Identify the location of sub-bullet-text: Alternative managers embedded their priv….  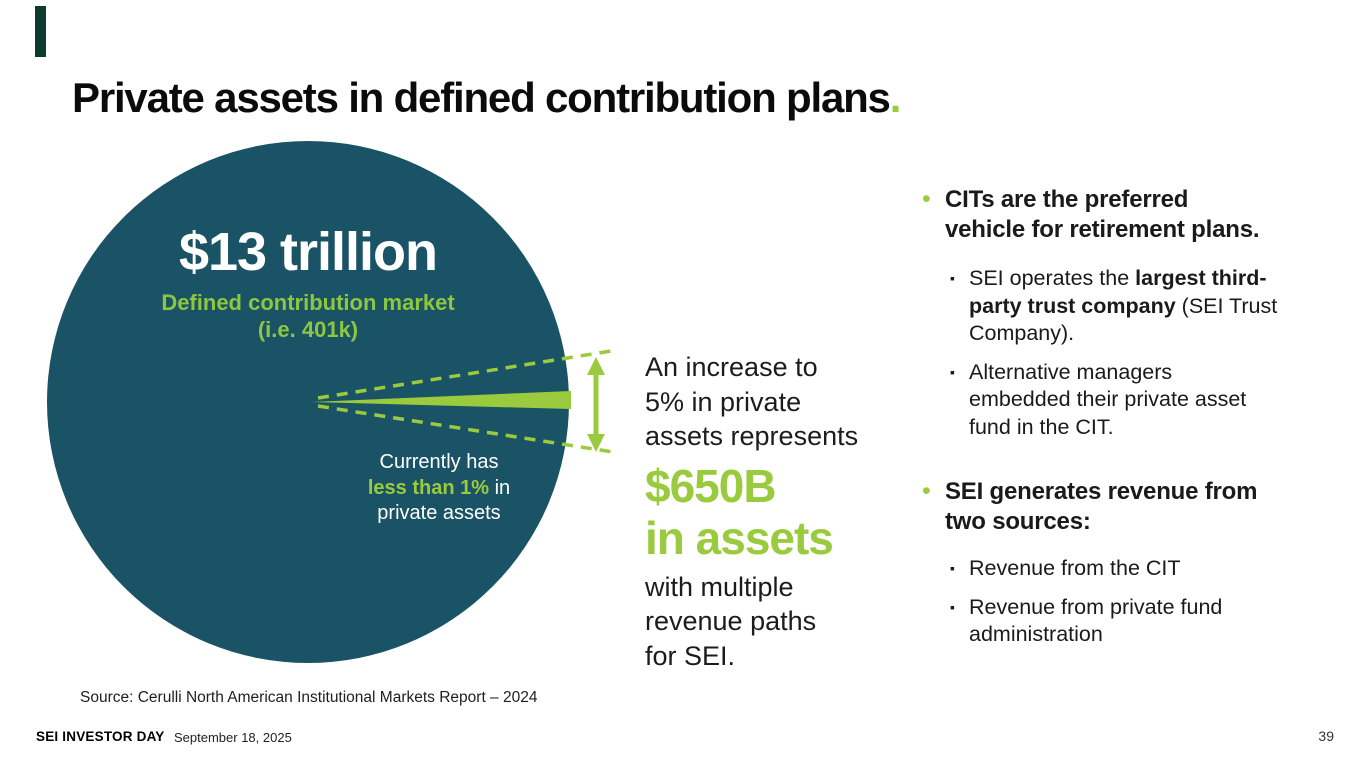
(1107, 400).